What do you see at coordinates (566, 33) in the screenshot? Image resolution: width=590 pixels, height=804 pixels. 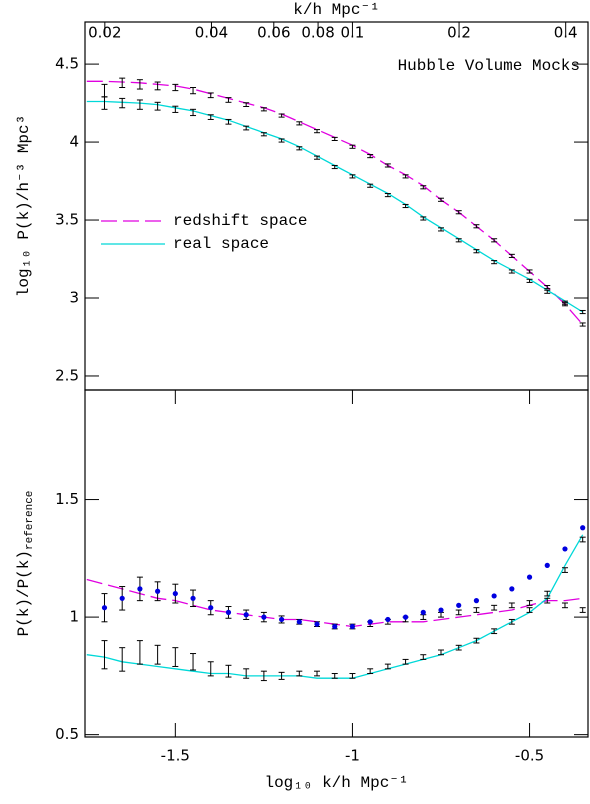 I see `top-x-tick-label: 0.4` at bounding box center [566, 33].